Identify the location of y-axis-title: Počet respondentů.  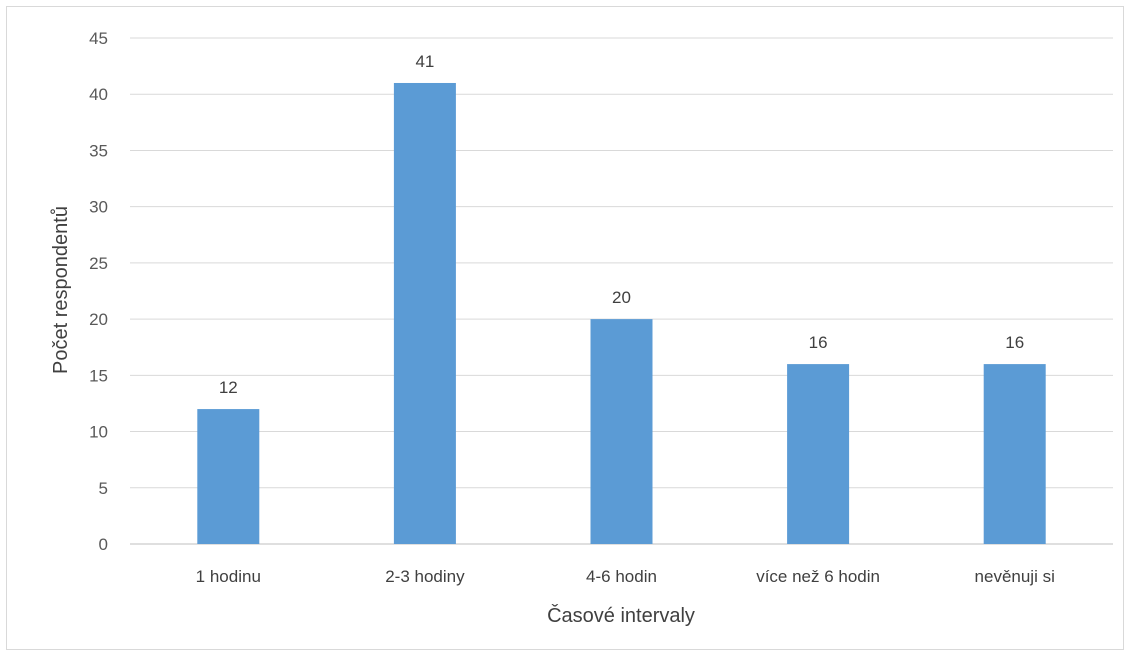
(61, 290).